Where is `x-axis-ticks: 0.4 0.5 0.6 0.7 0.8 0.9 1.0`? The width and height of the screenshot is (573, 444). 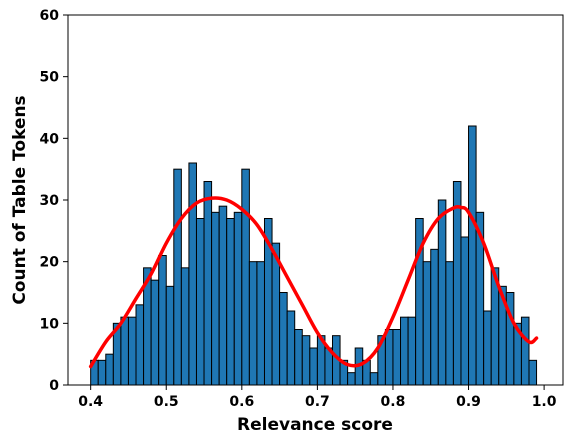 x-axis-ticks: 0.4 0.5 0.6 0.7 0.8 0.9 1.0 is located at coordinates (317, 397).